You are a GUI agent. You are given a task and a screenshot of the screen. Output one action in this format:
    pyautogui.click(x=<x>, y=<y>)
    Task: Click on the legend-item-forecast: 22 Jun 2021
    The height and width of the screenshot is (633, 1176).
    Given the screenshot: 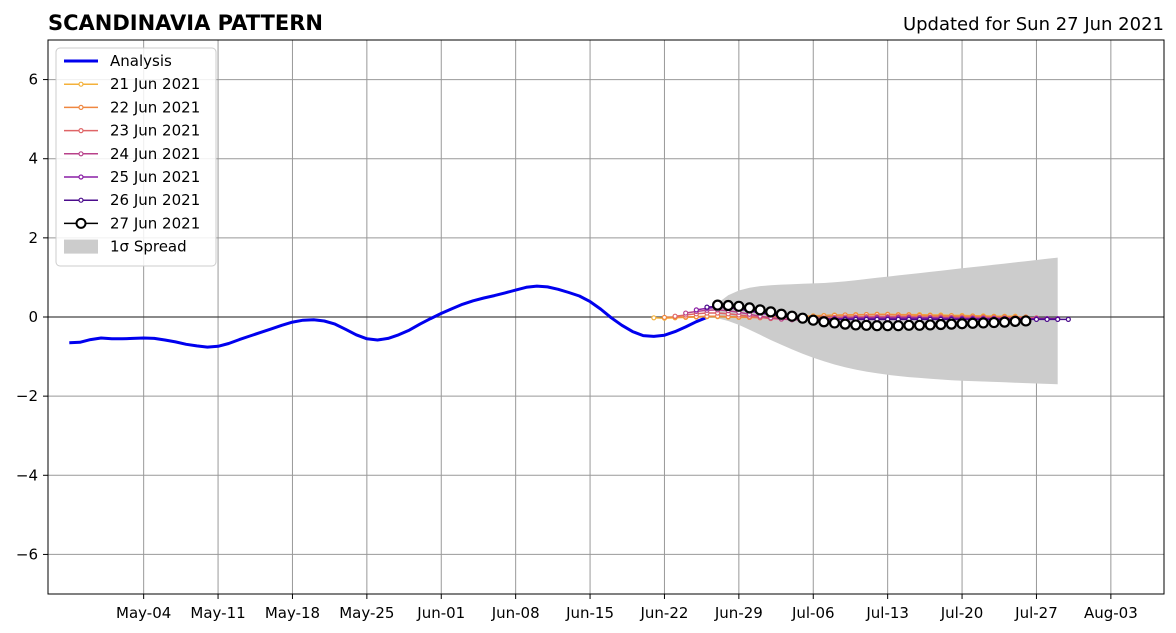 What is the action you would take?
    pyautogui.click(x=132, y=107)
    